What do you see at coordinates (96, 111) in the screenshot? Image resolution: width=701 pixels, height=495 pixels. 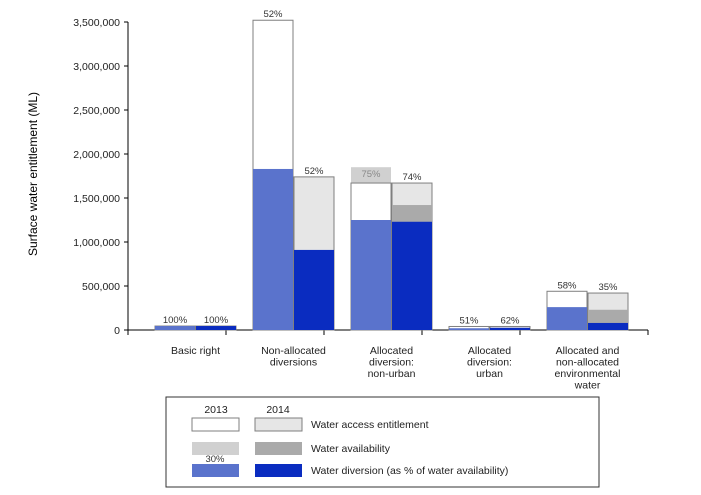 I see `y-tick-label: 2,500,000` at bounding box center [96, 111].